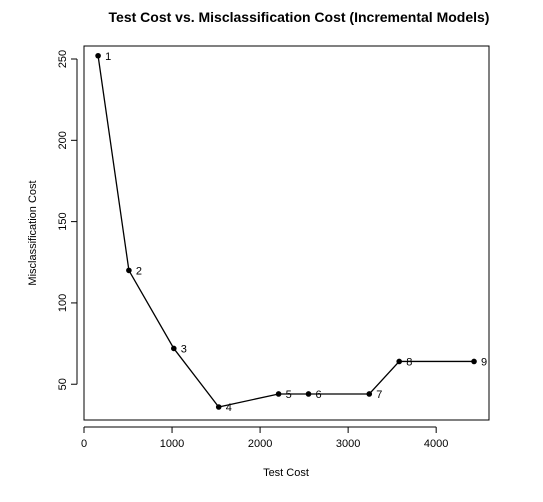 The image size is (543, 502). What do you see at coordinates (229, 408) in the screenshot?
I see `data-point-label: 4` at bounding box center [229, 408].